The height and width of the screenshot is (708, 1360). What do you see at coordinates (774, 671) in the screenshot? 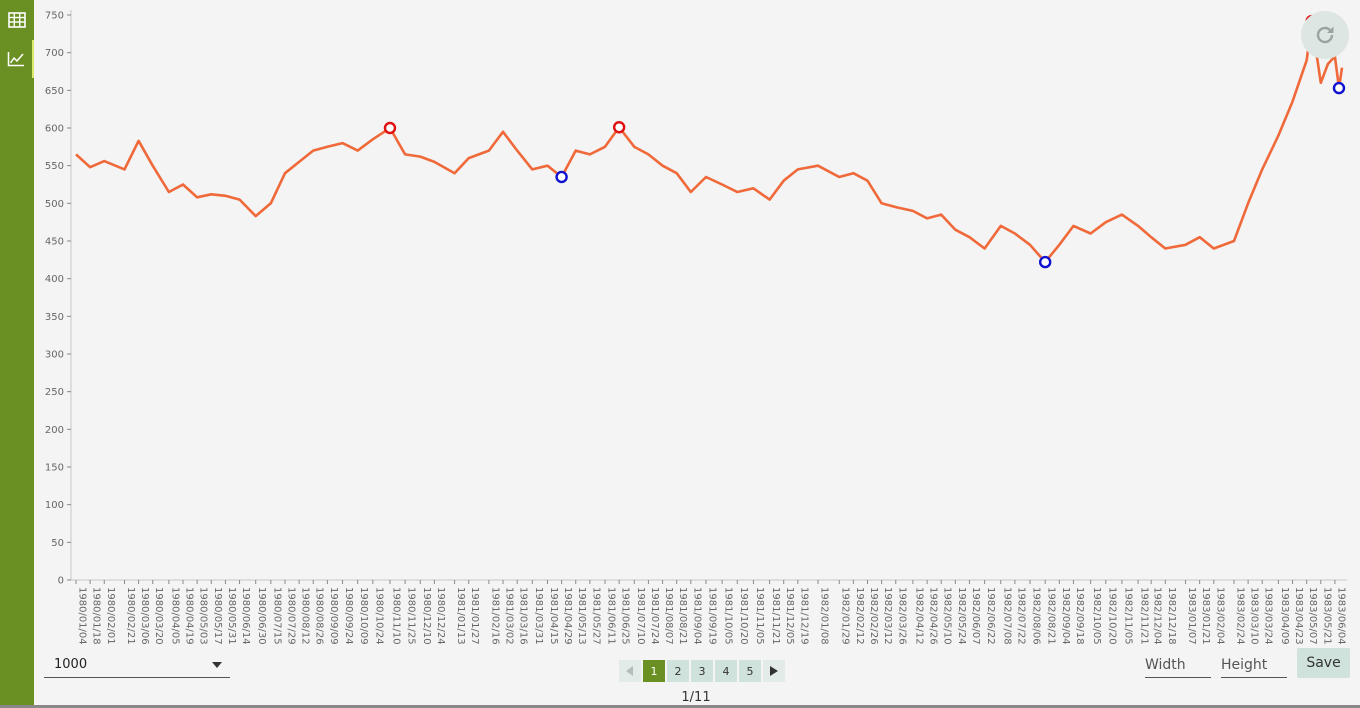
I see `next-page-button` at bounding box center [774, 671].